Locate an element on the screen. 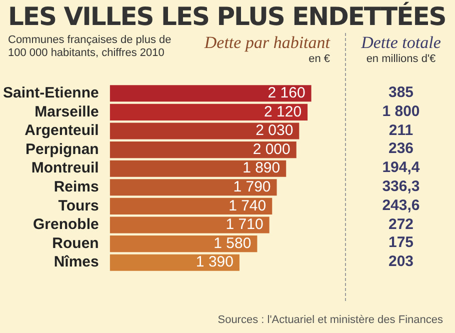 This screenshot has height=333, width=455. text: 272 is located at coordinates (401, 224).